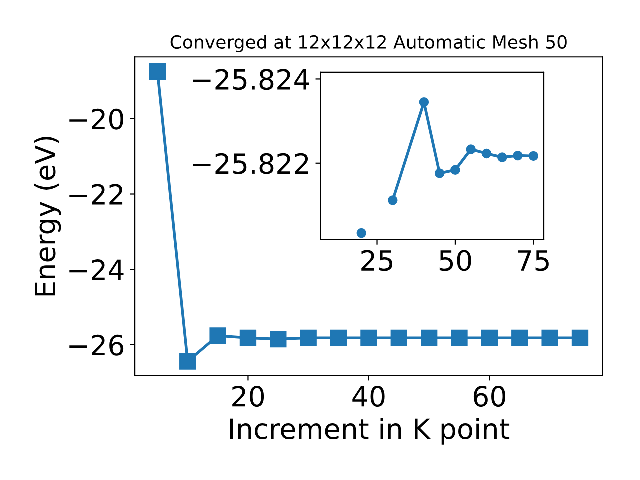 The width and height of the screenshot is (640, 480). What do you see at coordinates (251, 79) in the screenshot?
I see `y-tick-label: −25.824` at bounding box center [251, 79].